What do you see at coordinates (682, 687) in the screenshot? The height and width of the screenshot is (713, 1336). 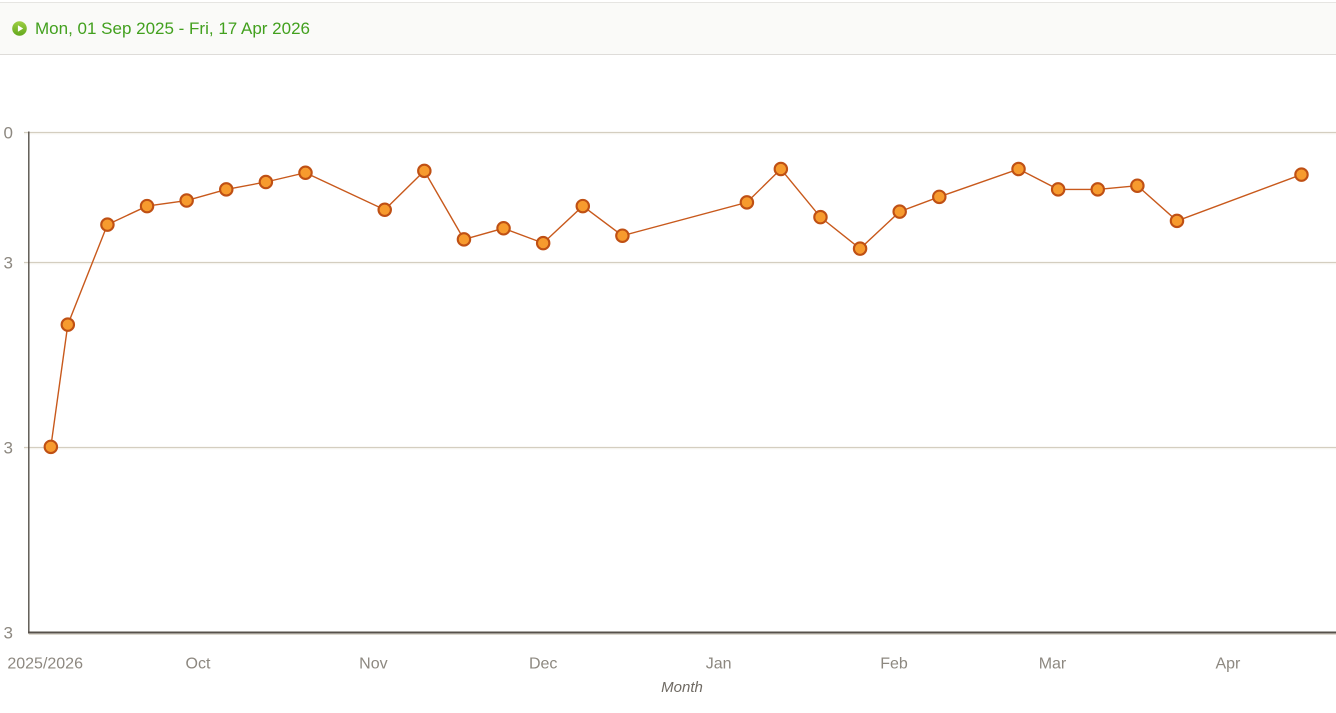 I see `x-axis-title: Month` at bounding box center [682, 687].